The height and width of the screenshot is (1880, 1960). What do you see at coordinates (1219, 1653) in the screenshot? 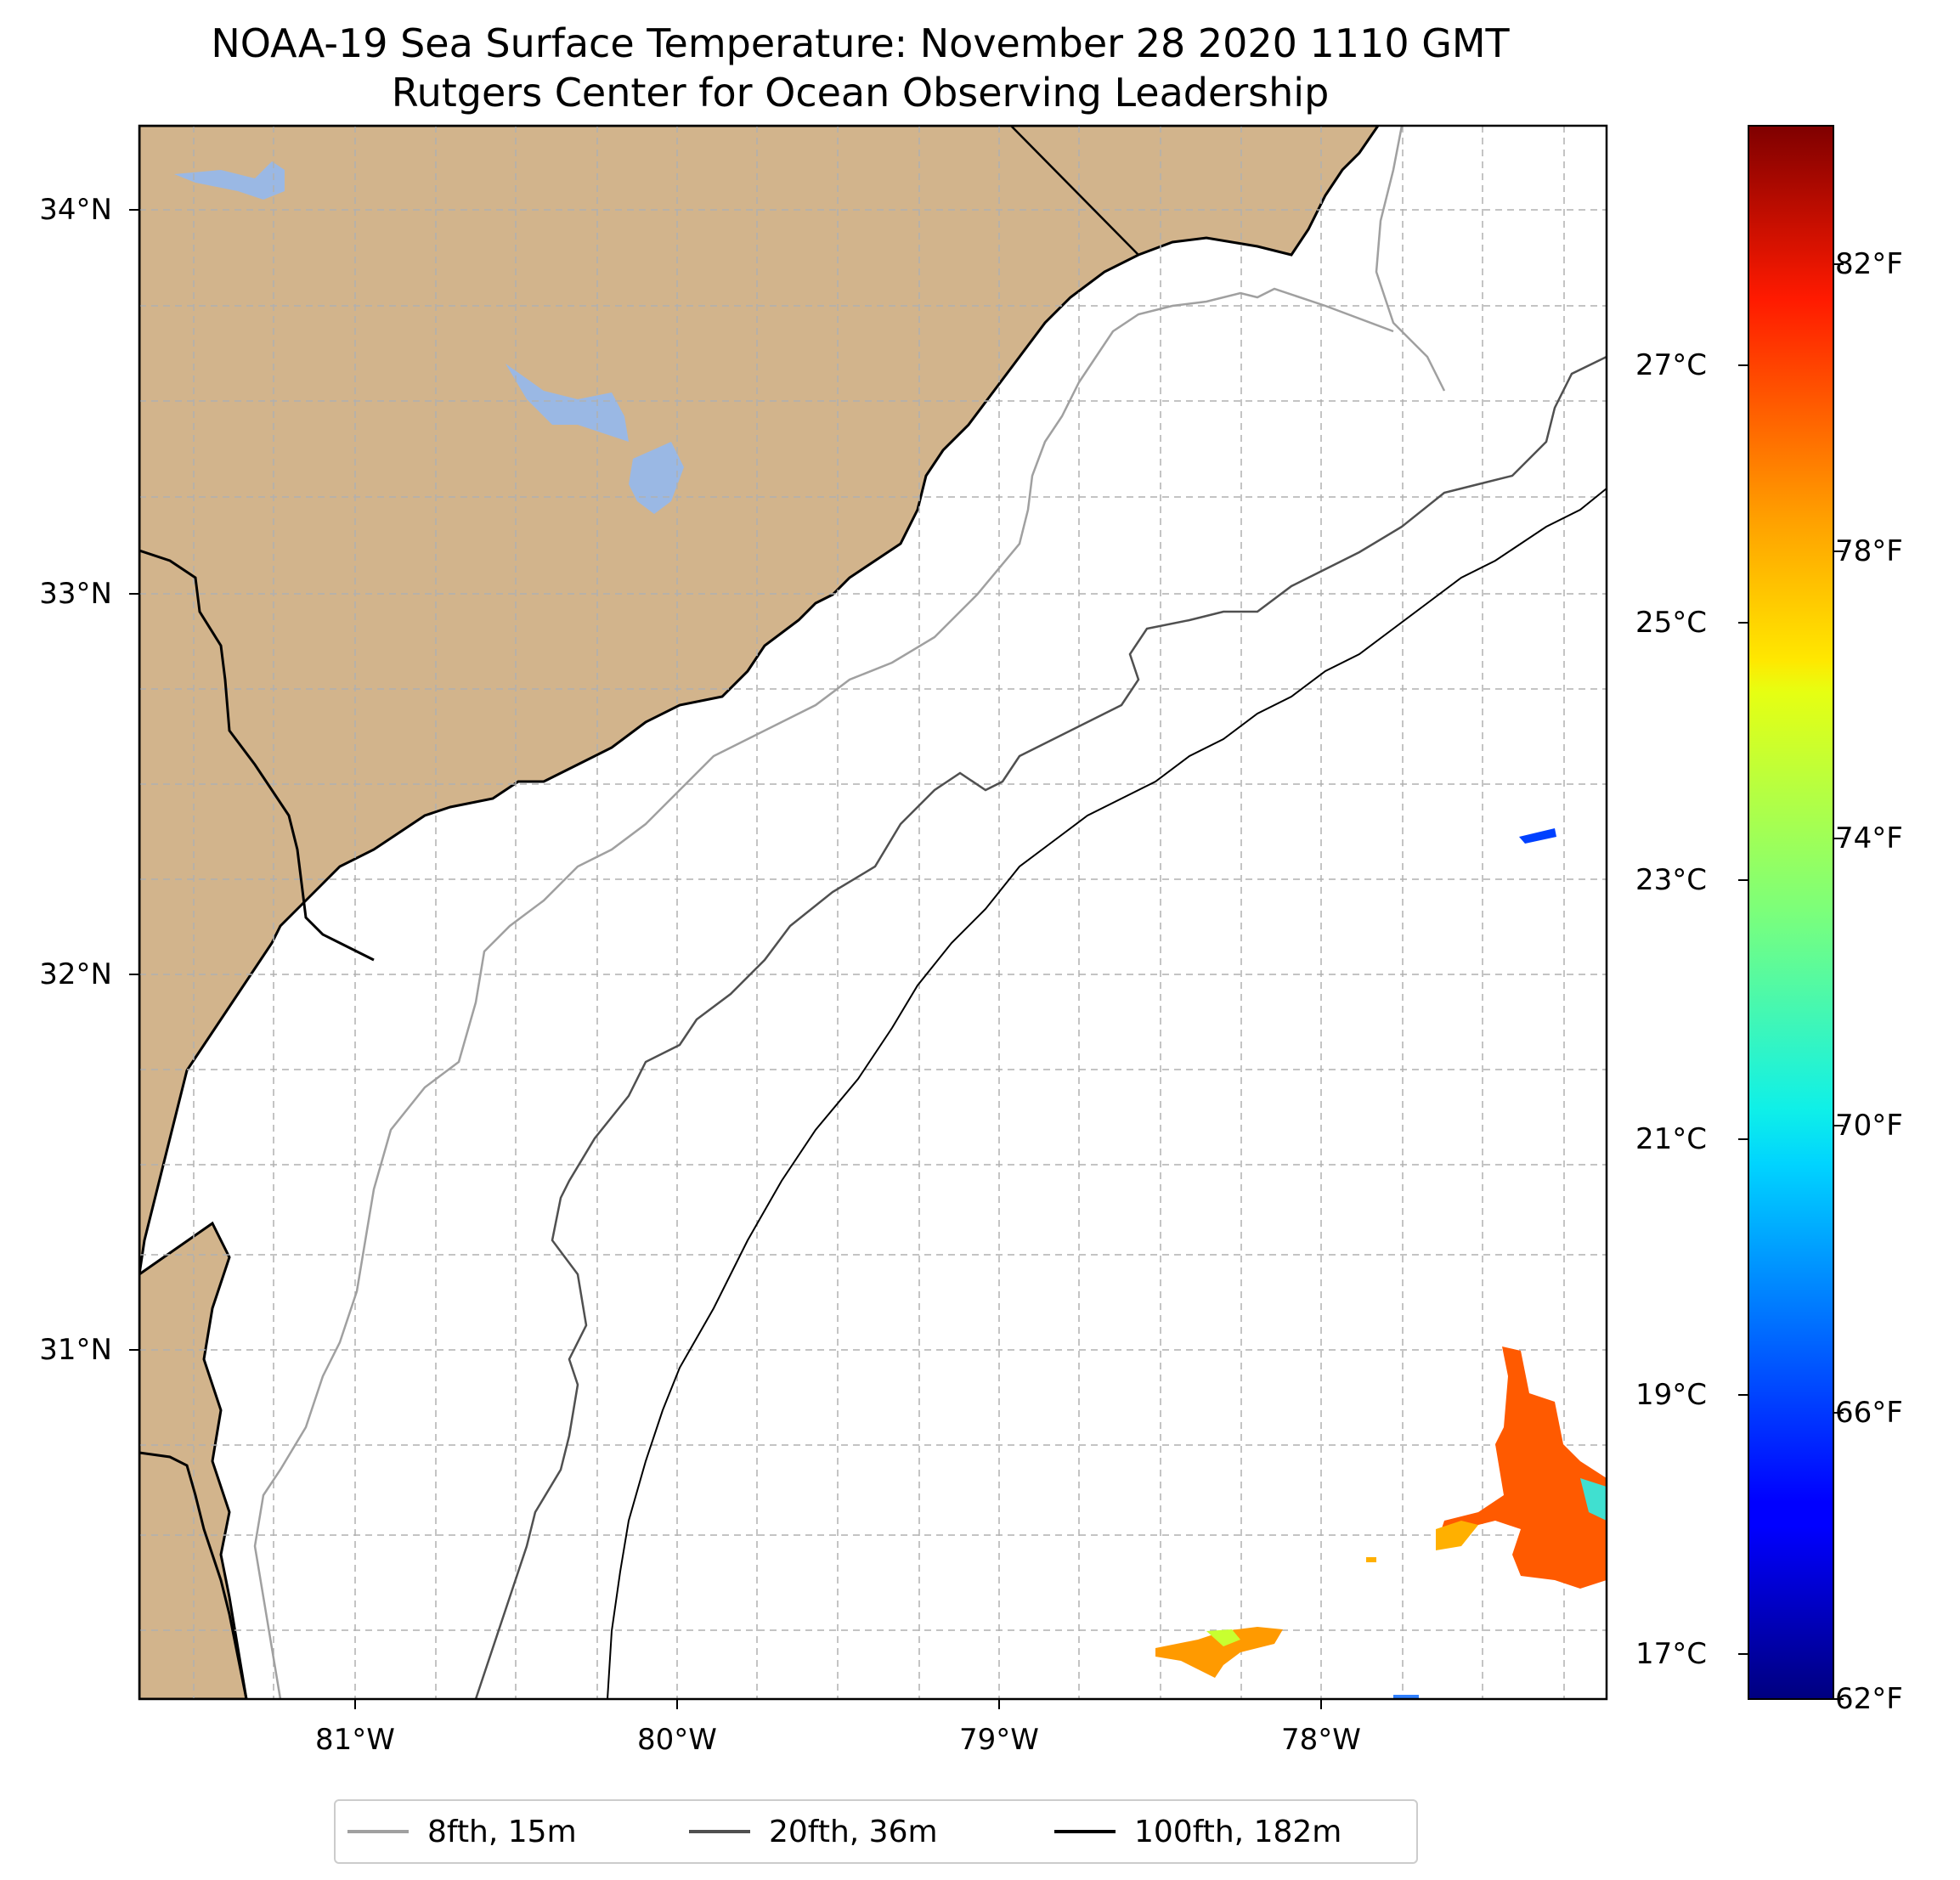
I see `sst-patch-south-central` at bounding box center [1219, 1653].